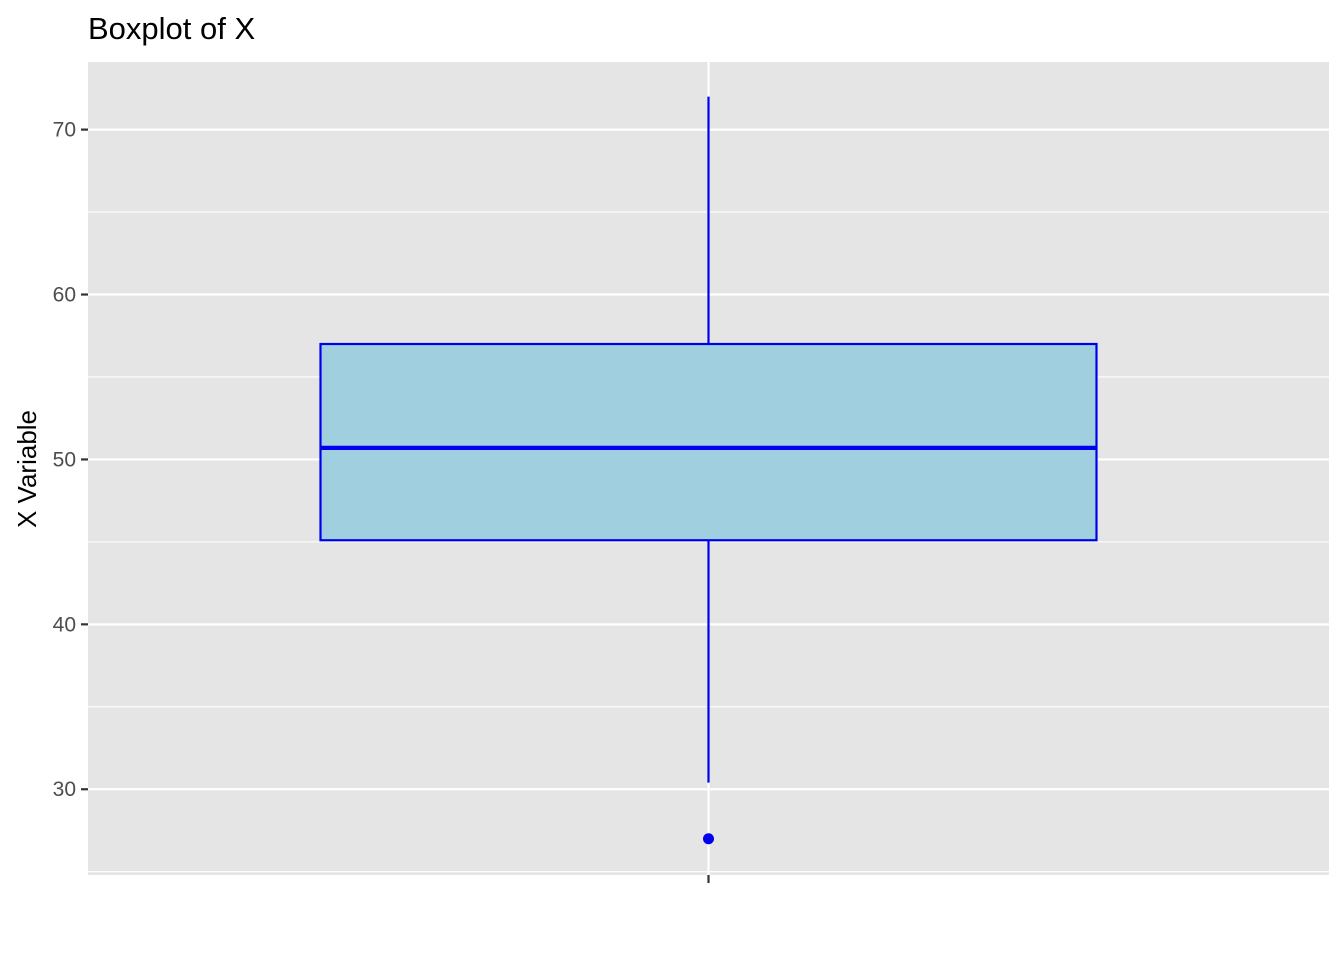 The width and height of the screenshot is (1344, 960). What do you see at coordinates (708, 442) in the screenshot?
I see `interquartile-box` at bounding box center [708, 442].